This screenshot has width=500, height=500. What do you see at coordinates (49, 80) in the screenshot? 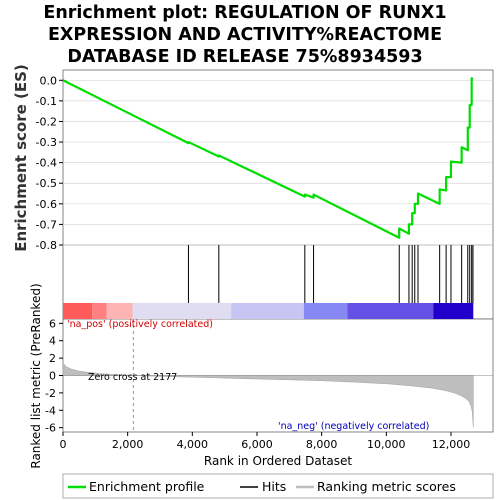
I see `es-y-tick-label: 0.0` at bounding box center [49, 80].